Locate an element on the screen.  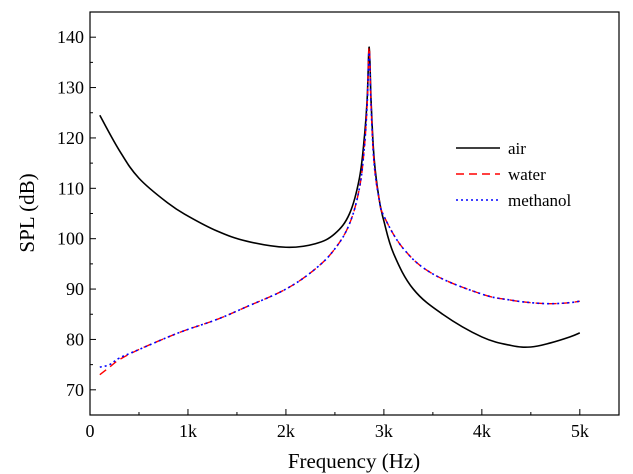
legend-label-water: water is located at coordinates (527, 174).